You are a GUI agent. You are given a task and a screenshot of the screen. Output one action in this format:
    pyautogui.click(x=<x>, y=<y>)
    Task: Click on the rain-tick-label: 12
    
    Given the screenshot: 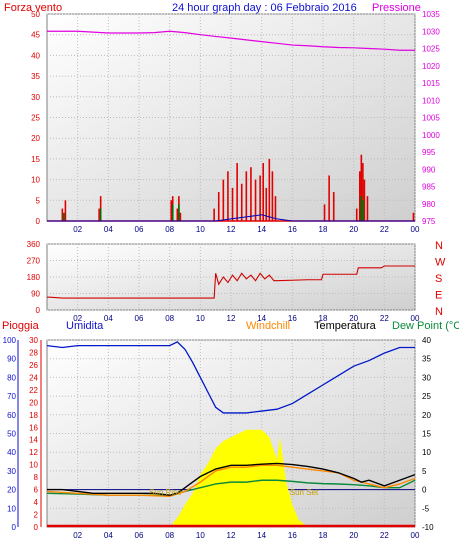 What is the action you would take?
    pyautogui.click(x=33, y=452)
    